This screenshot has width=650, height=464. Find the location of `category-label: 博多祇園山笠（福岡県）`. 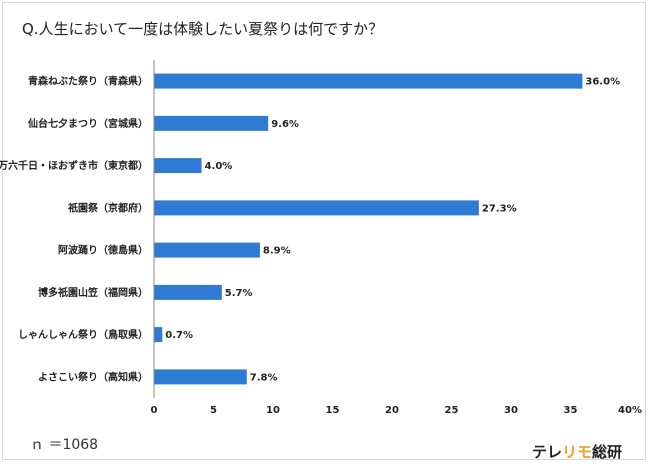

category-label: 博多祇園山笠（福岡県） is located at coordinates (93, 292).